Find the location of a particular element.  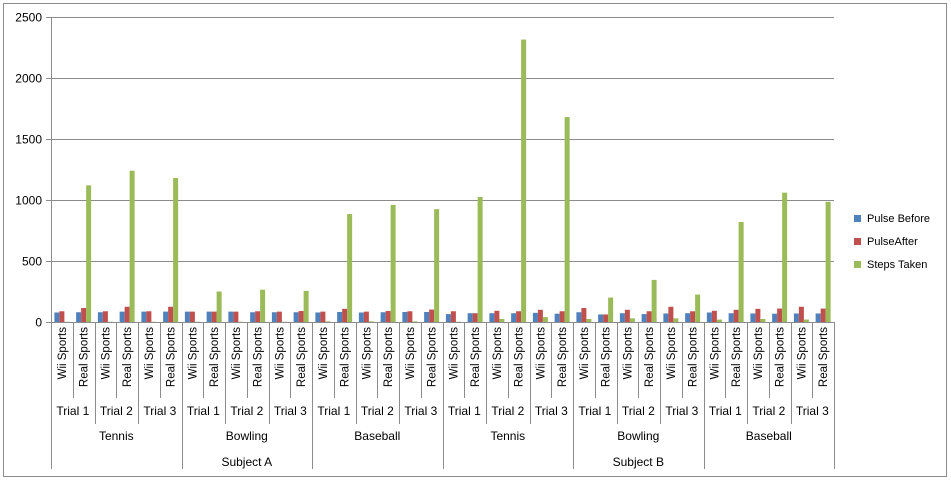

subject-label: Subject A is located at coordinates (246, 462).